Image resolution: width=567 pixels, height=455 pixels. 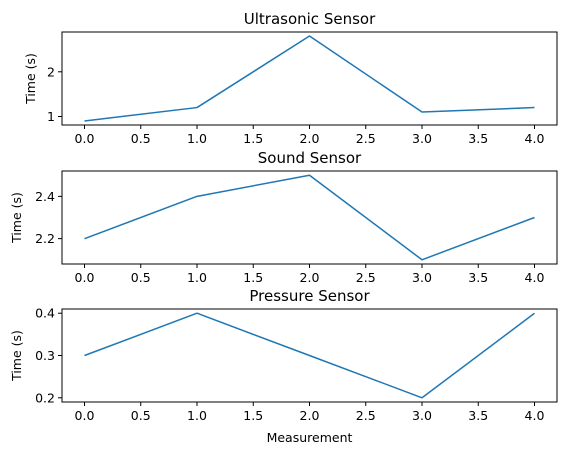 What do you see at coordinates (45, 313) in the screenshot?
I see `y-tick-label: 0.4` at bounding box center [45, 313].